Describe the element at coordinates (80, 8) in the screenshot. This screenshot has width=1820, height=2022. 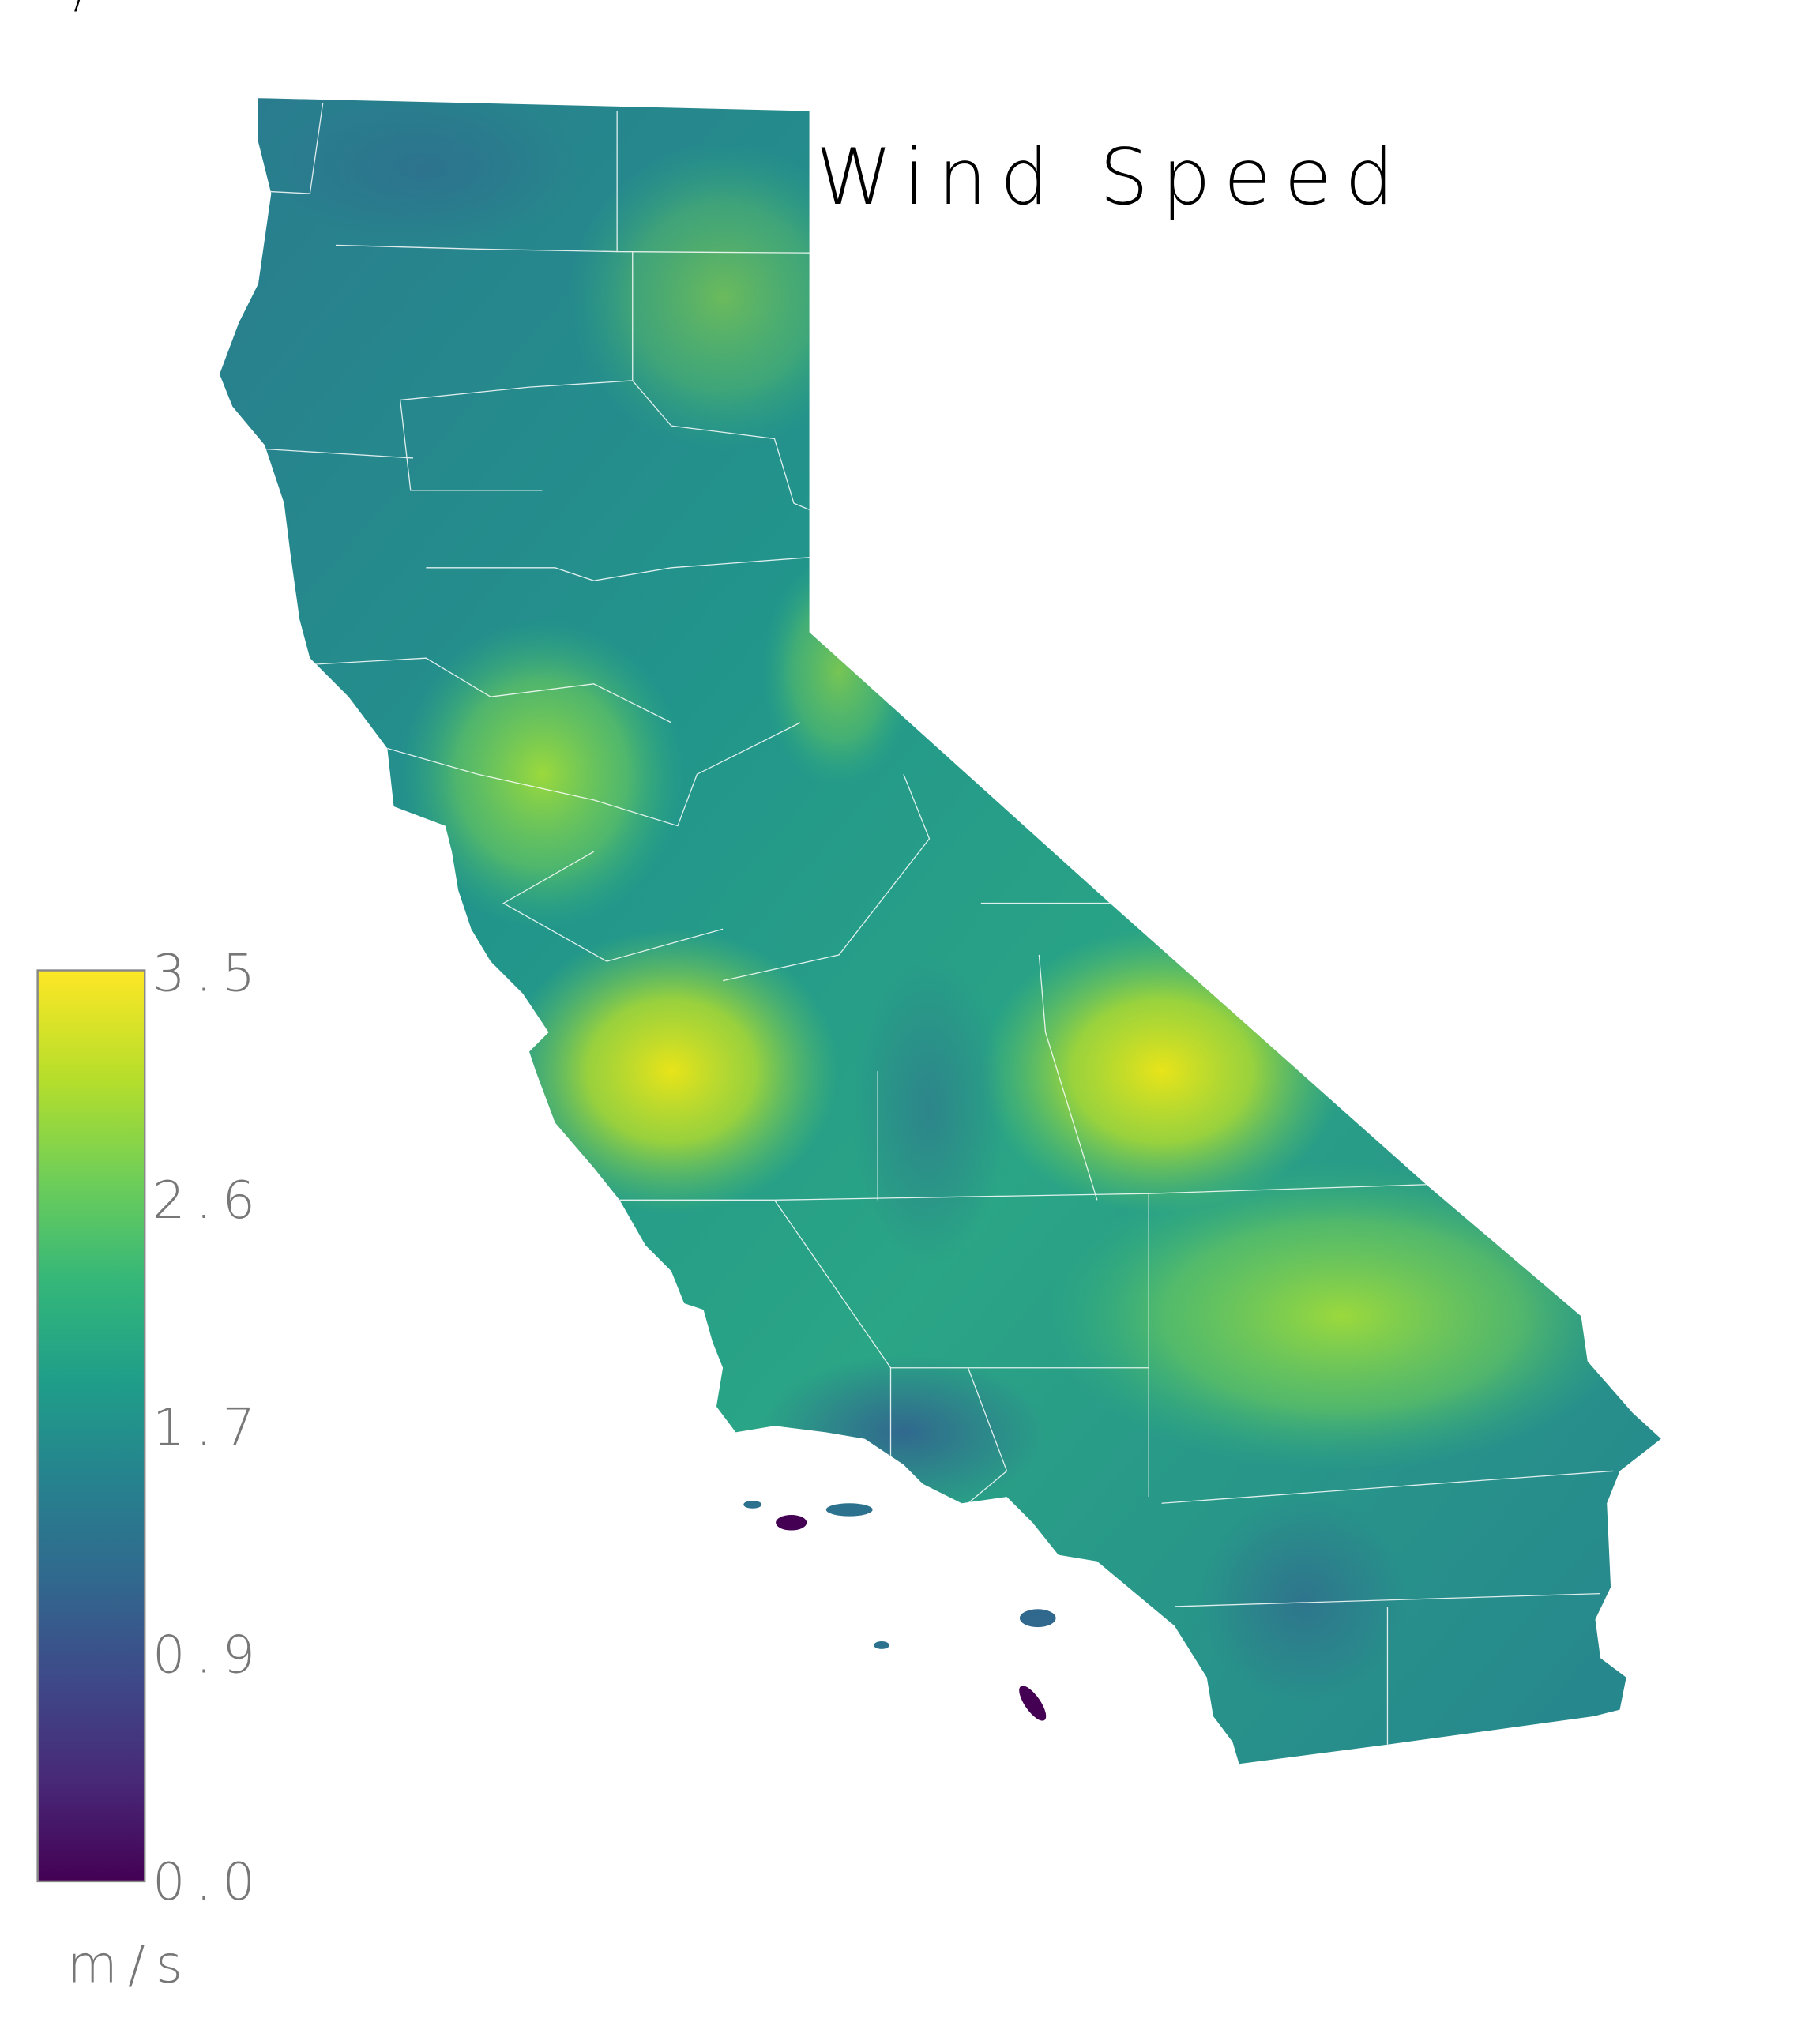
I see `corner-mark: /` at that location.